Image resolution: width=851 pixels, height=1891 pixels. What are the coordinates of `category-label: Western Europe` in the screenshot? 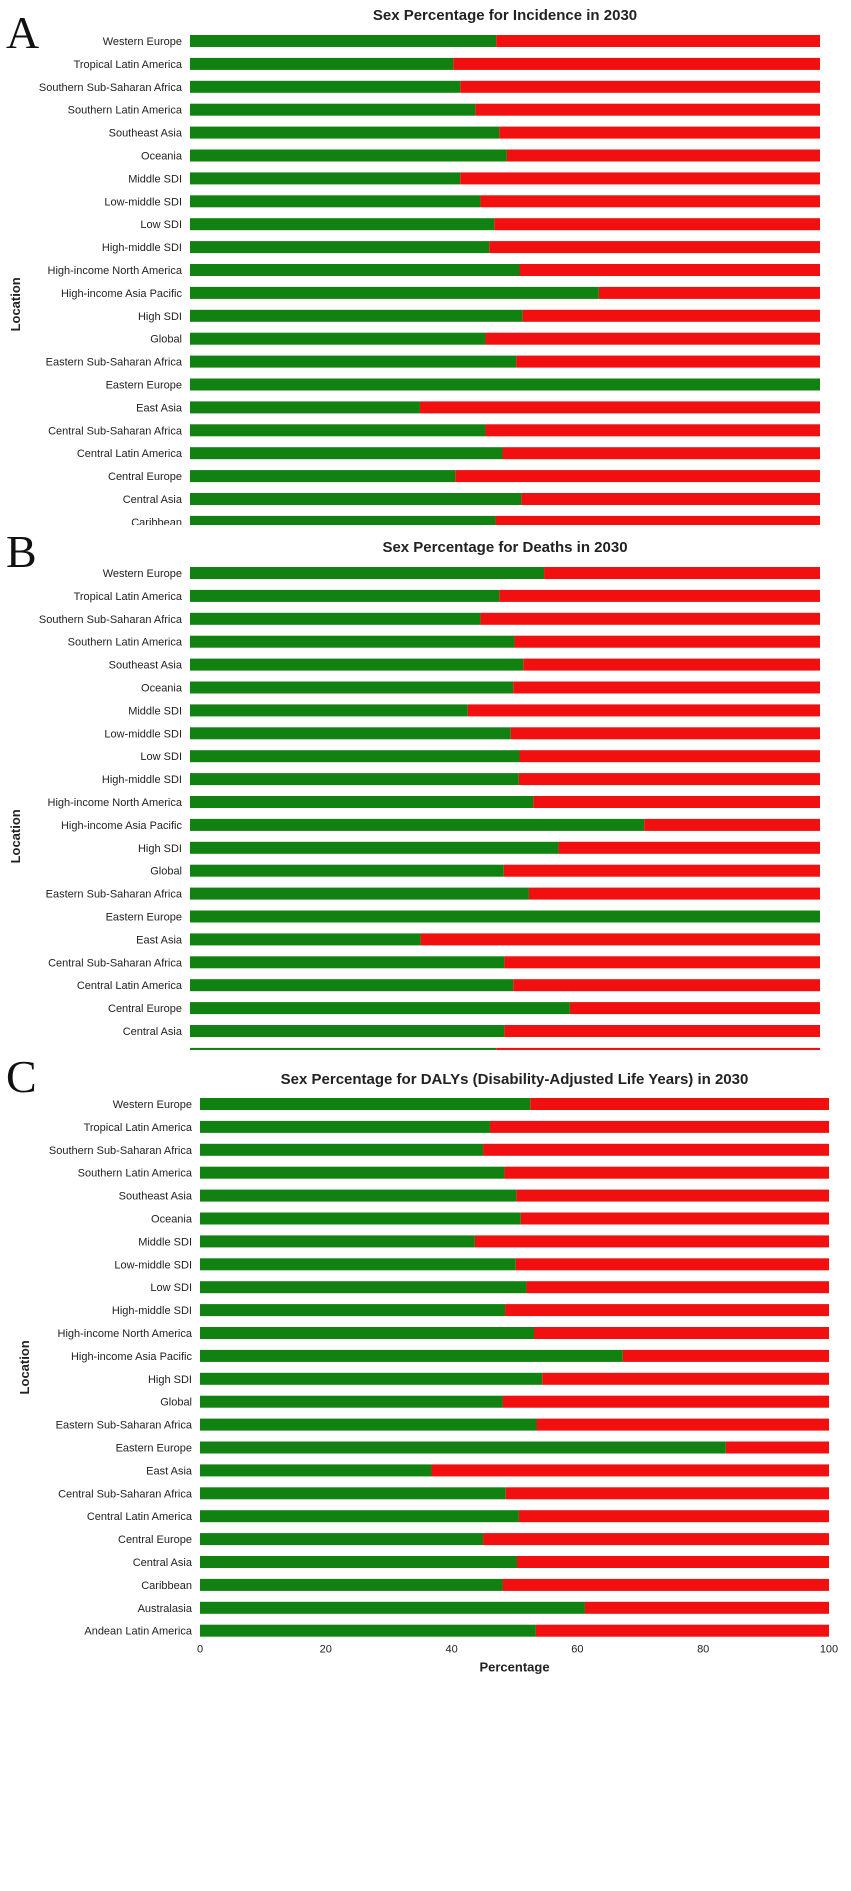 It's located at (142, 42).